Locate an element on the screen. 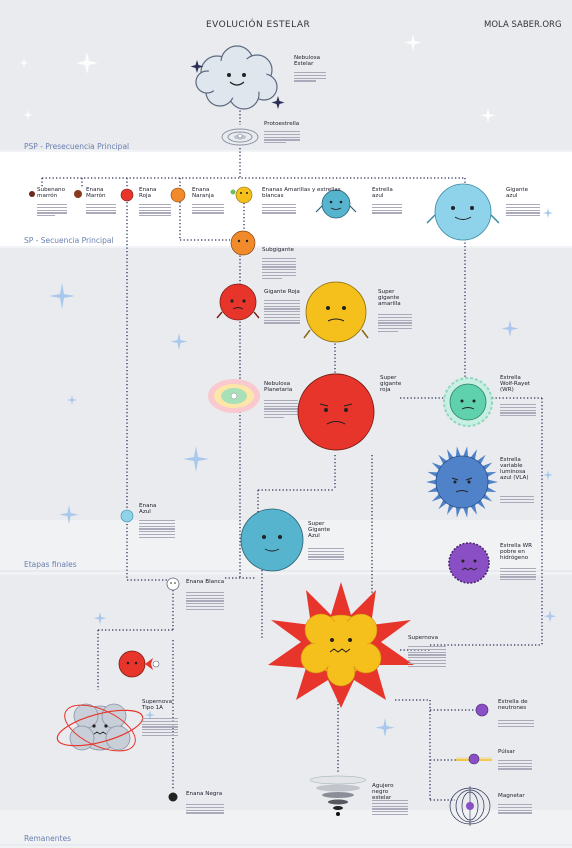  text-gigante-roja is located at coordinates (282, 312).